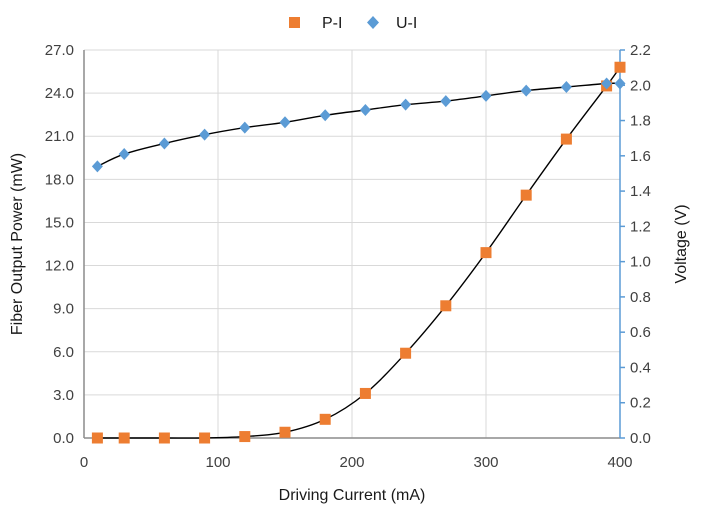 This screenshot has height=517, width=710. I want to click on legend: P-I U-I, so click(353, 23).